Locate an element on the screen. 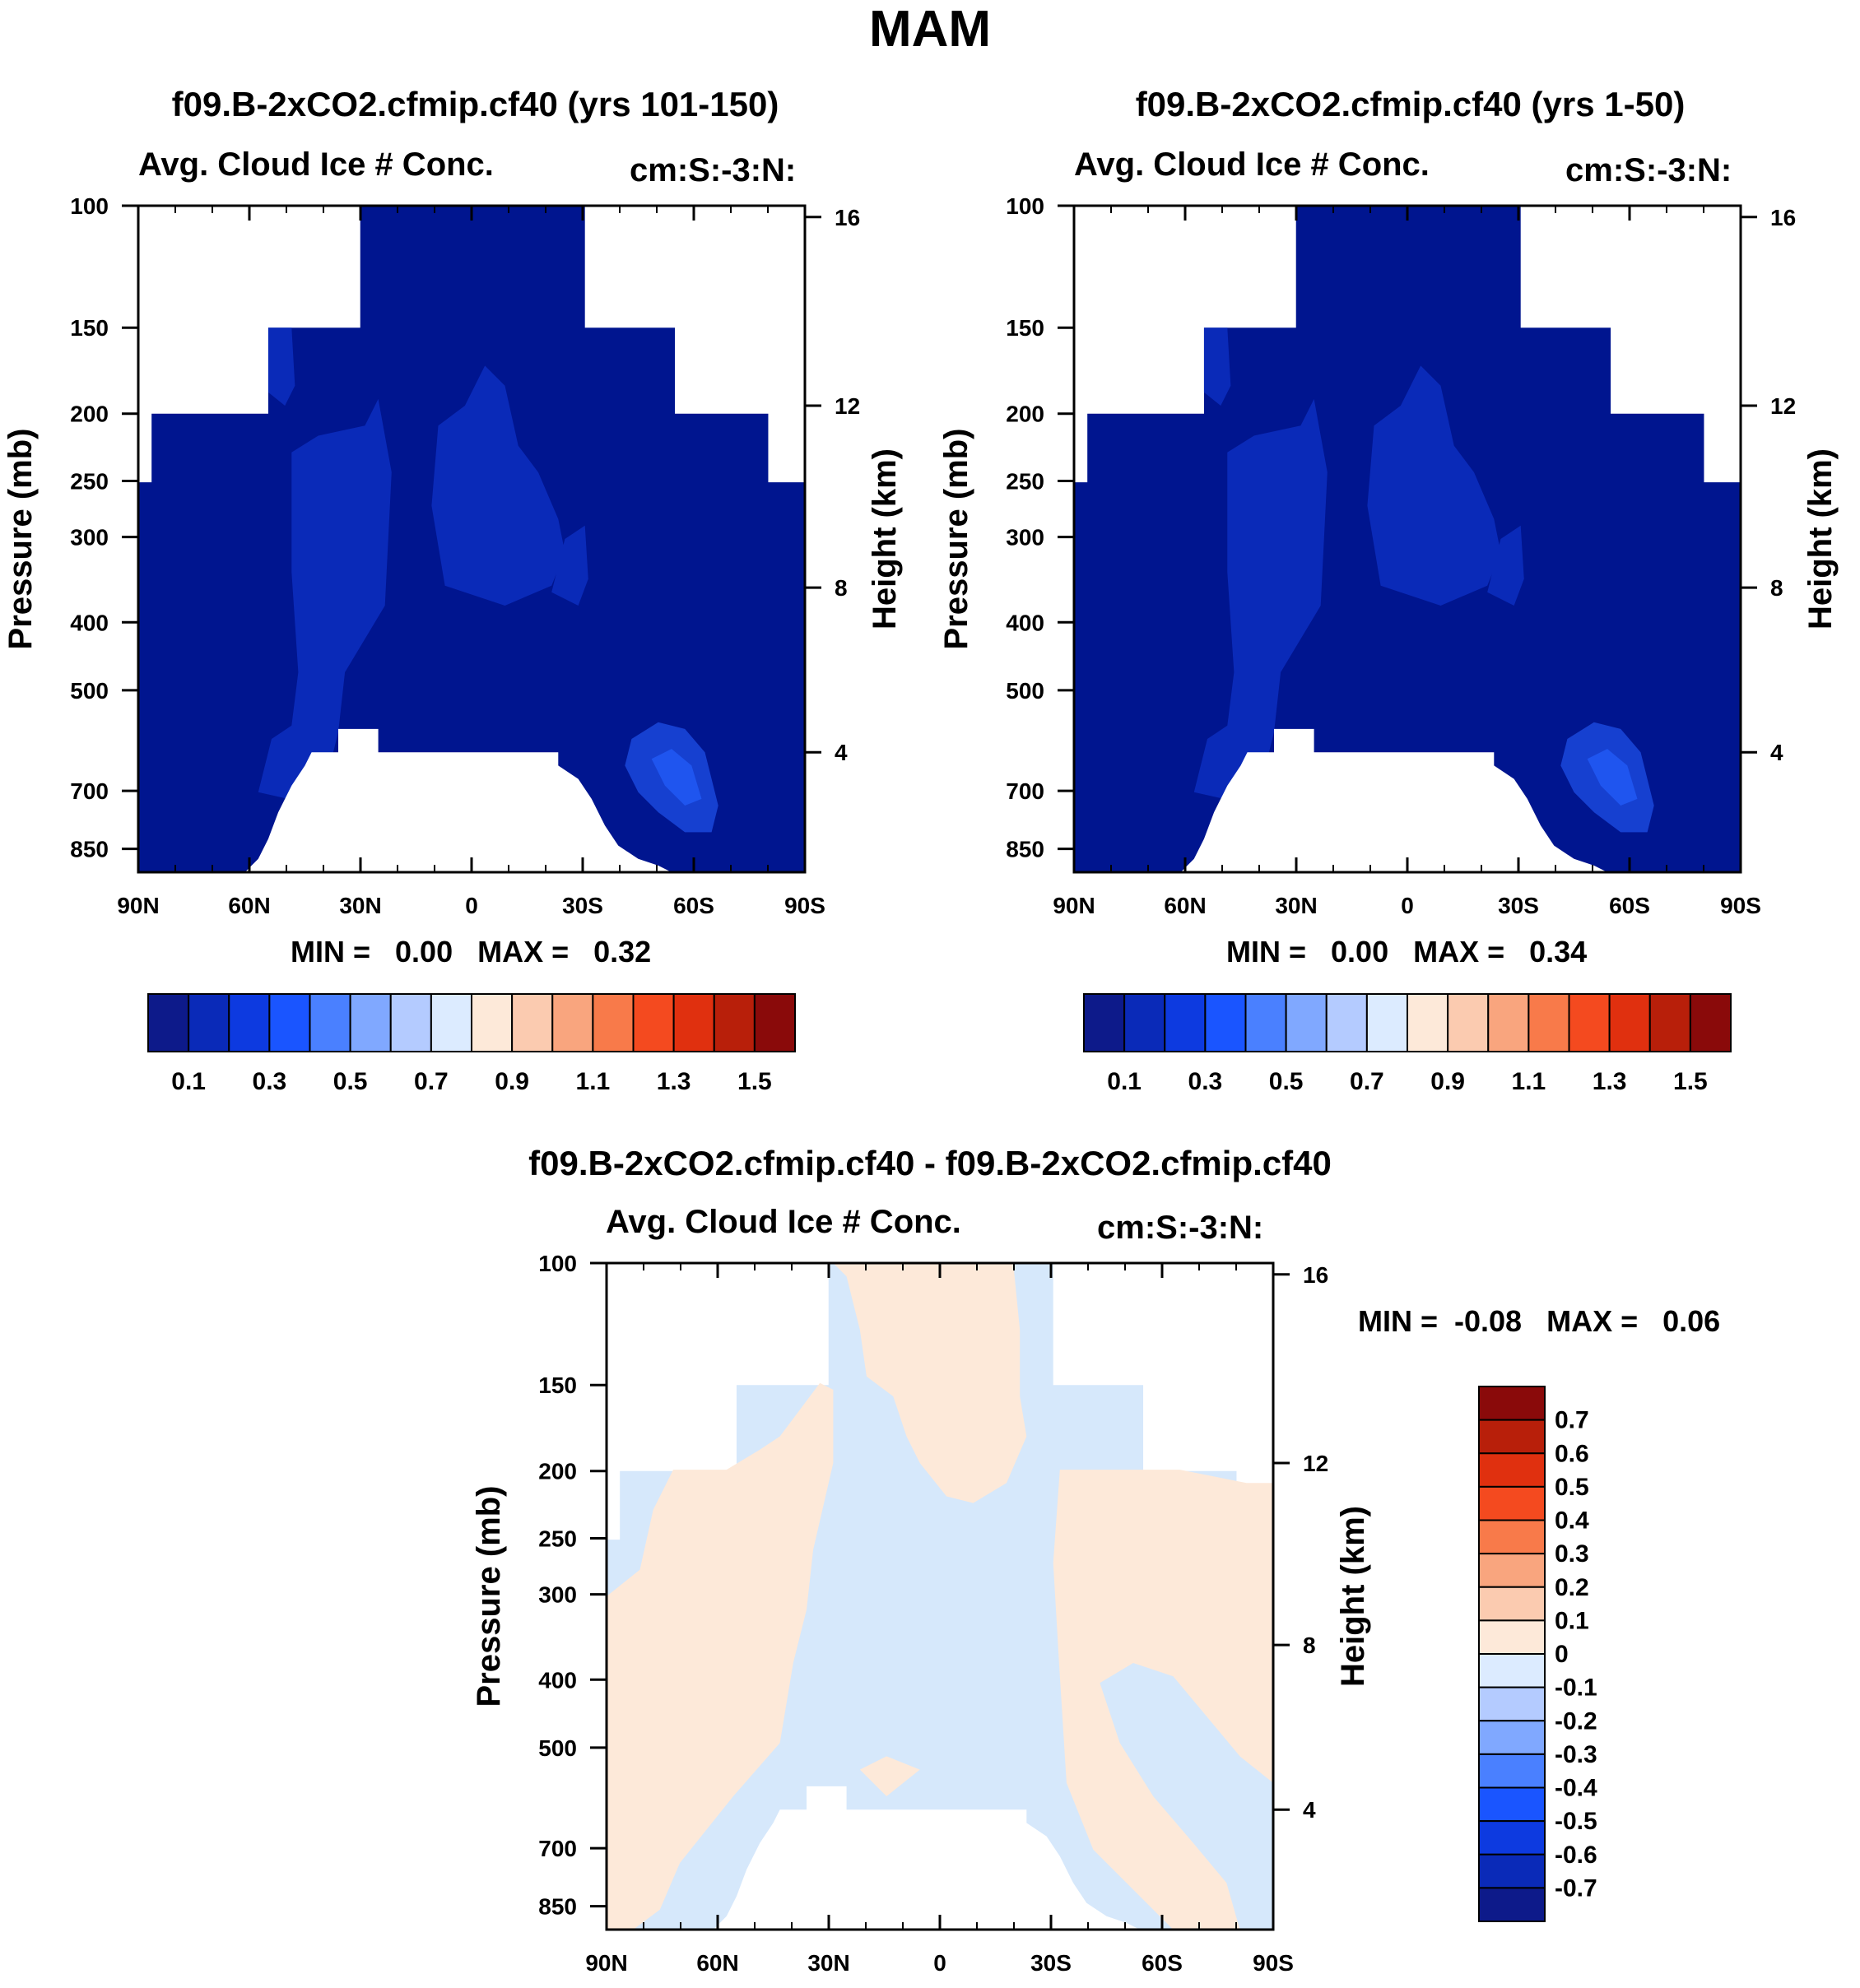 This screenshot has height=1988, width=1860. y-right-tick-label: 4 is located at coordinates (841, 752).